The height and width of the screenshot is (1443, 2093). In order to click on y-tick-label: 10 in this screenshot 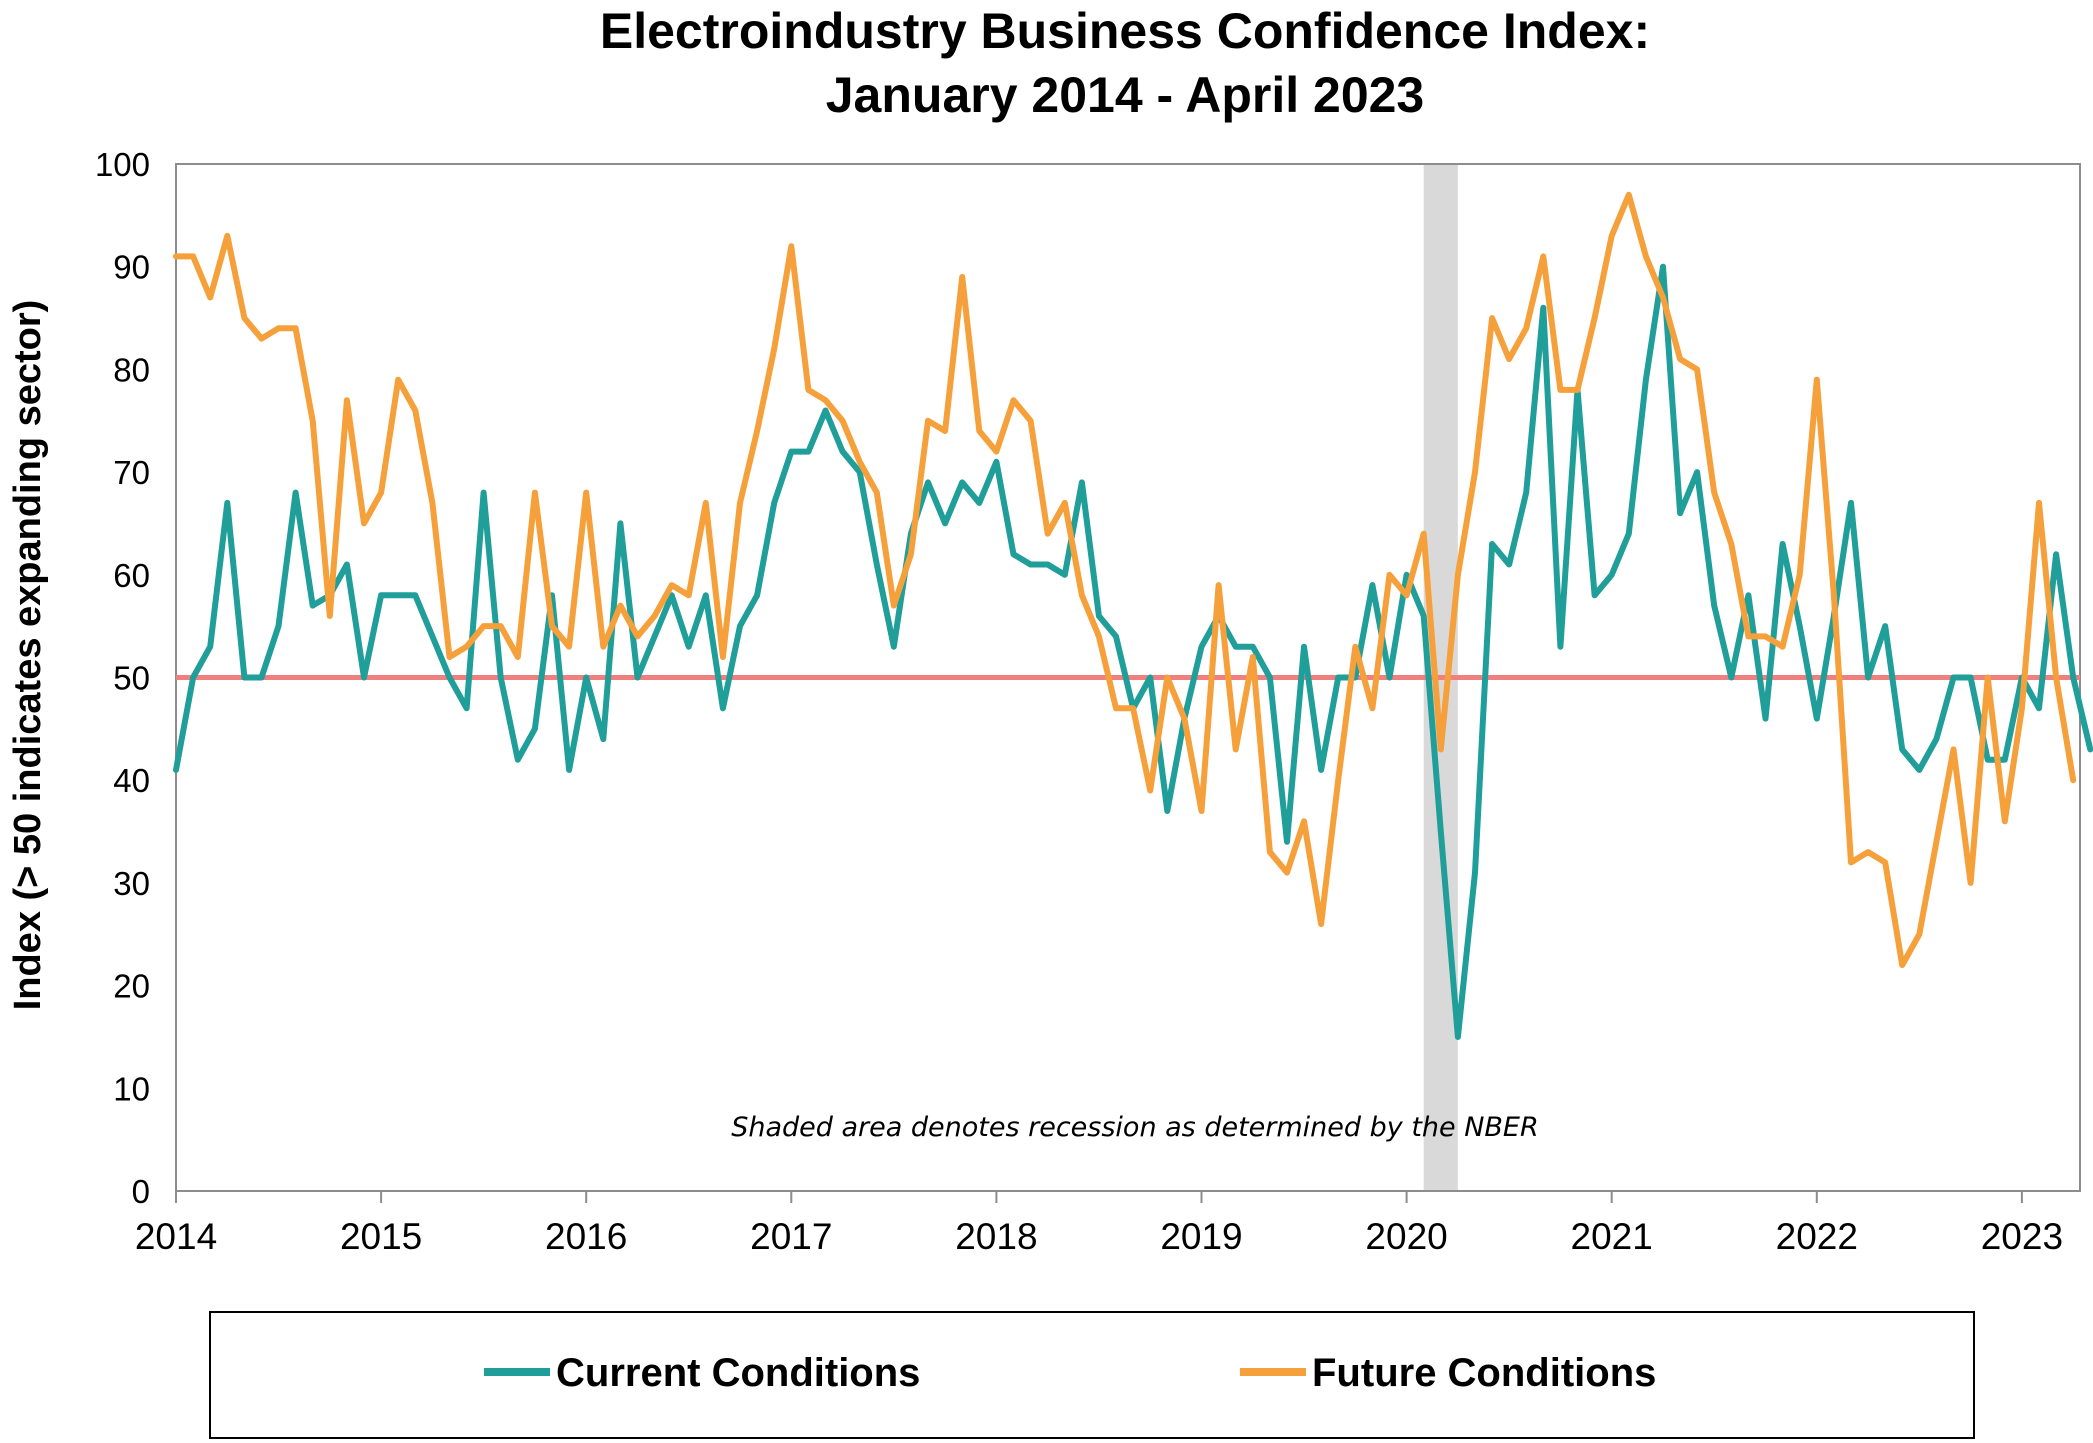, I will do `click(131, 1088)`.